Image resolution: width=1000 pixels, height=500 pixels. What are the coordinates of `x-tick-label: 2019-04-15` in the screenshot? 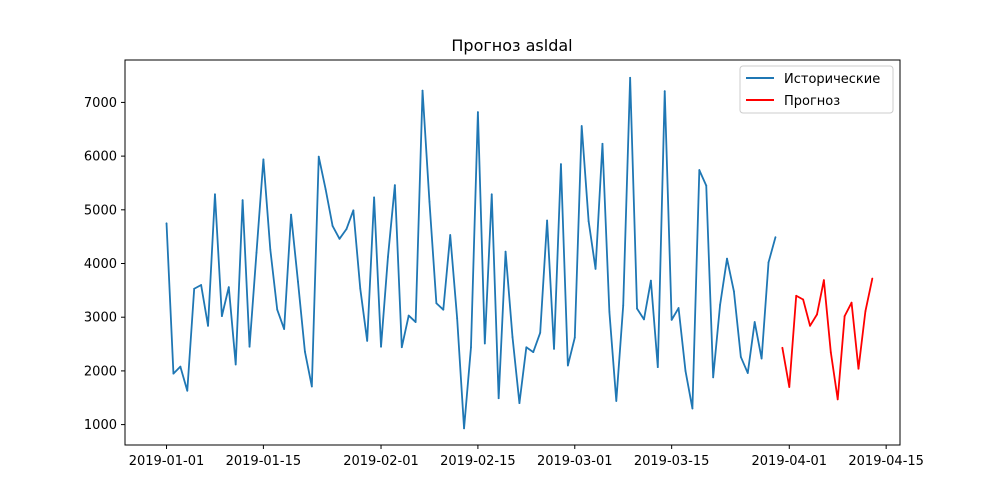 It's located at (886, 461).